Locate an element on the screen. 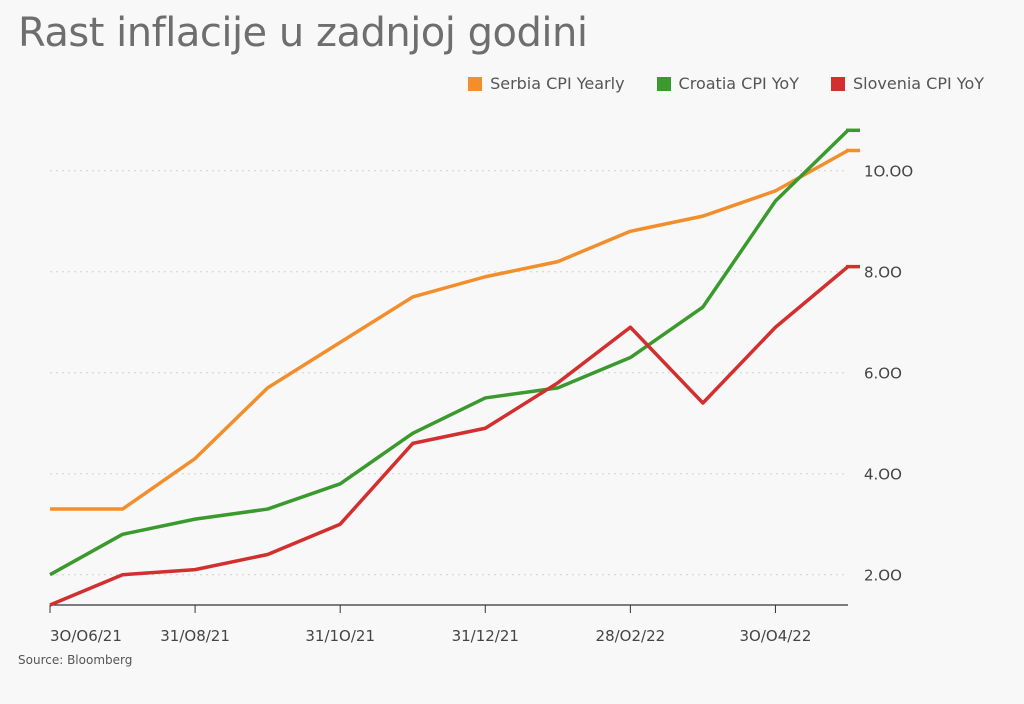 The image size is (1024, 704). legend-label-slovenia: Slovenia CPI YoY is located at coordinates (918, 83).